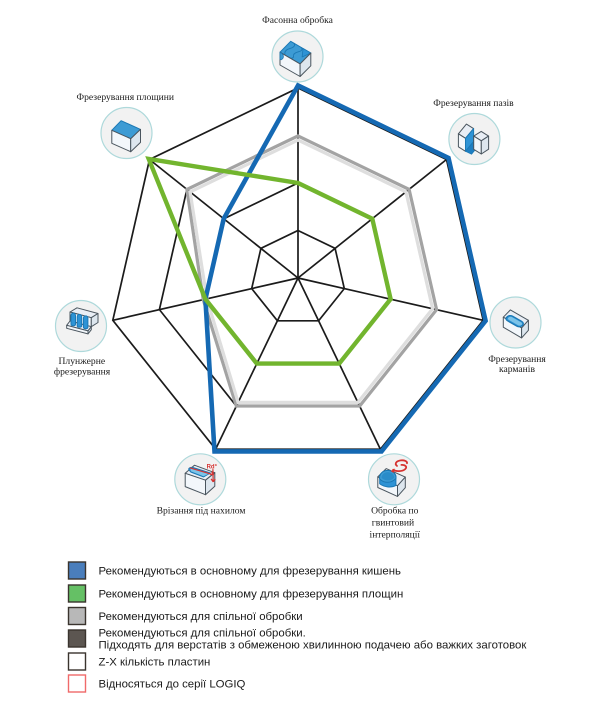 The height and width of the screenshot is (713, 600). What do you see at coordinates (172, 685) in the screenshot?
I see `svg-text: Відносяться до серії LOGIQ` at bounding box center [172, 685].